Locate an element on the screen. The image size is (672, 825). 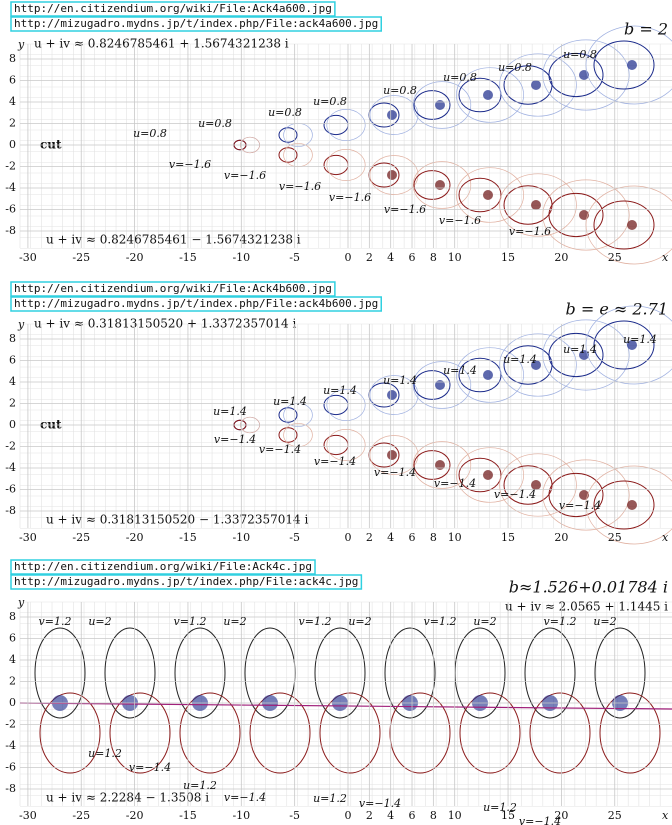
y-tick-label: -4 is located at coordinates (10, 187).